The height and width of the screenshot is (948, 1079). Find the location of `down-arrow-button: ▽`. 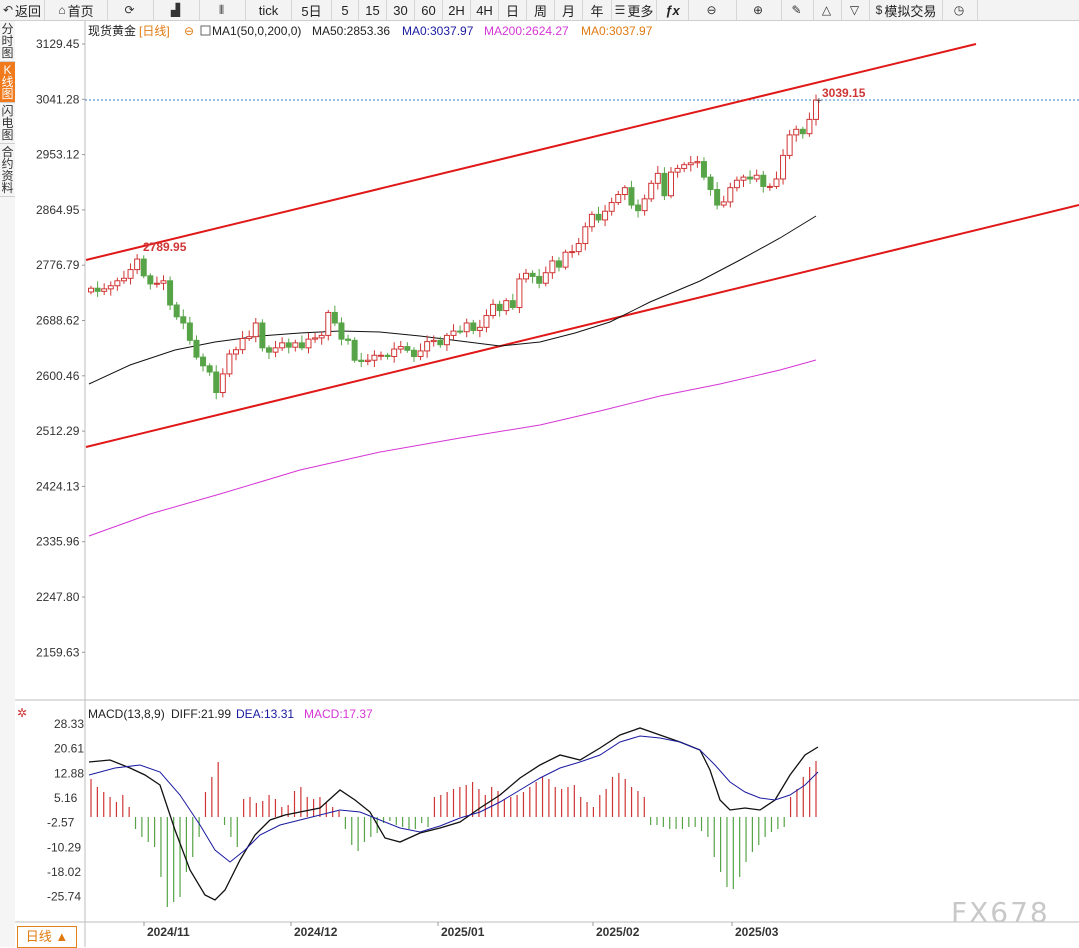

down-arrow-button: ▽ is located at coordinates (856, 10).